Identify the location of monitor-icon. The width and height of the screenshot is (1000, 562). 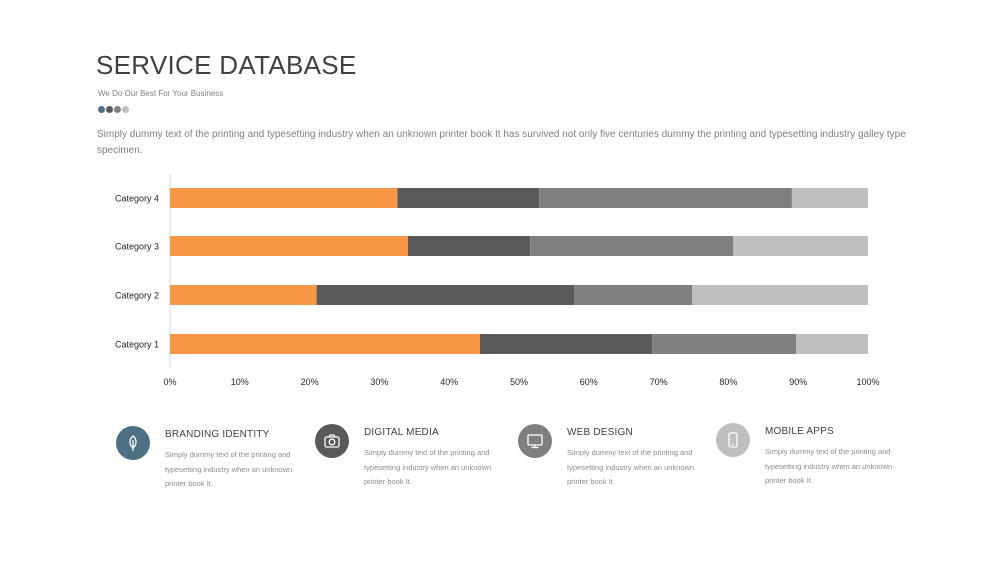
(535, 441).